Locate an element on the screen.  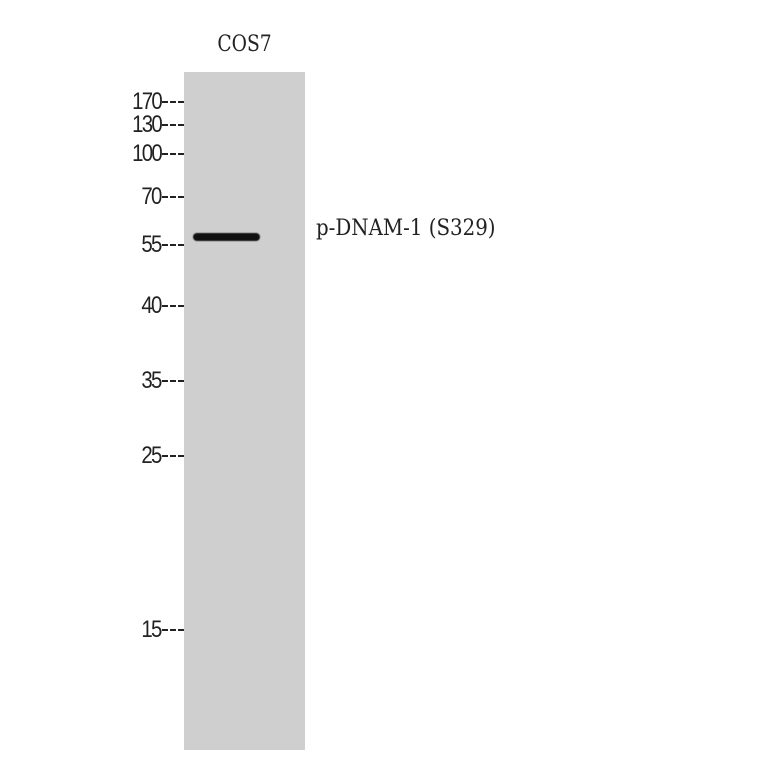
marker-label: 130 is located at coordinates (147, 124).